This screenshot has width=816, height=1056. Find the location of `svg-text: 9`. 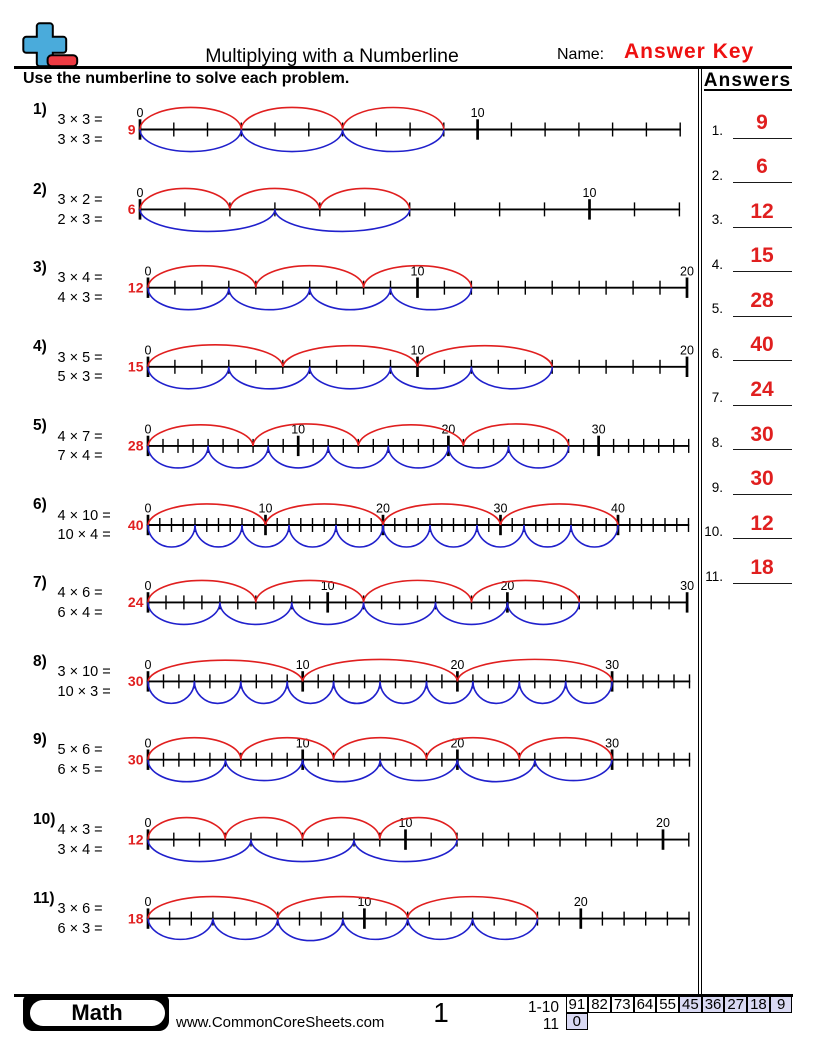

svg-text: 9 is located at coordinates (132, 129).